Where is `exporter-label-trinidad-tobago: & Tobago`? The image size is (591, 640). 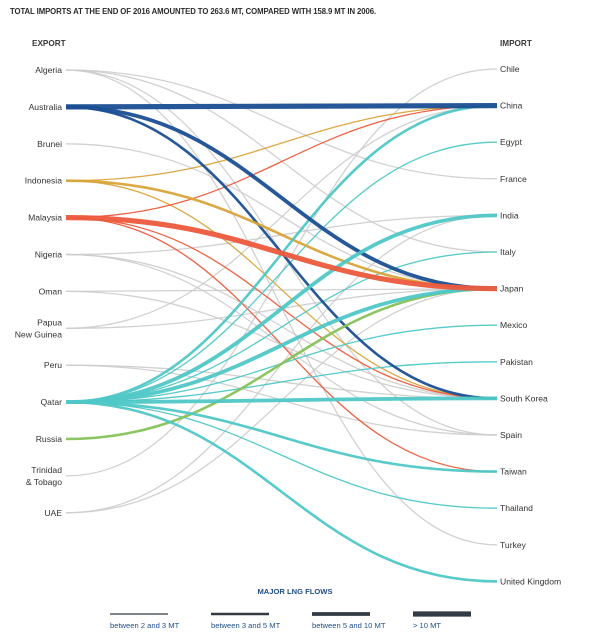 exporter-label-trinidad-tobago: & Tobago is located at coordinates (44, 482).